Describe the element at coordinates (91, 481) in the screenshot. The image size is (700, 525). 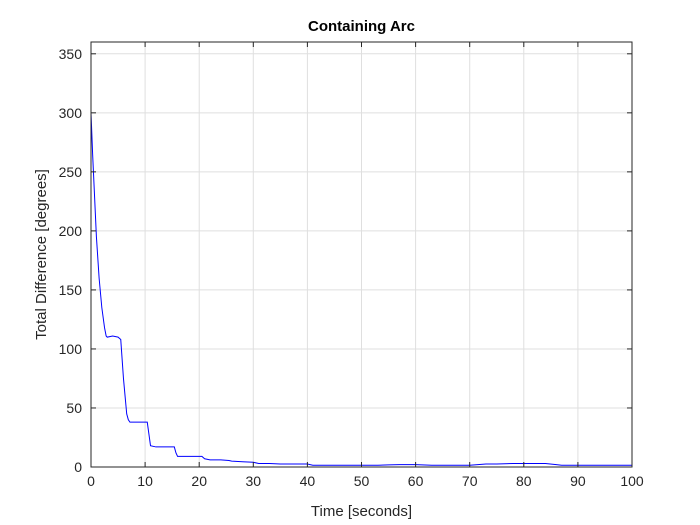
I see `x-tick-label: 0` at that location.